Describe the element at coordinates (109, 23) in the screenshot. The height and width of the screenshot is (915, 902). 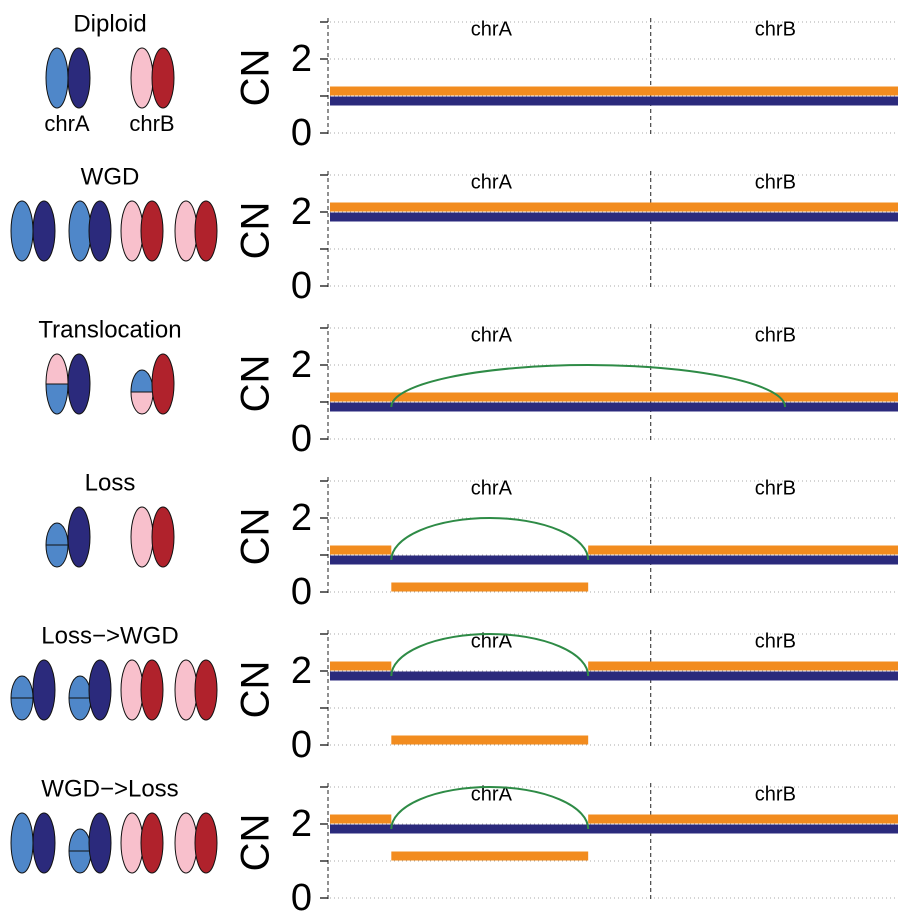
I see `panel-title: Diploid` at that location.